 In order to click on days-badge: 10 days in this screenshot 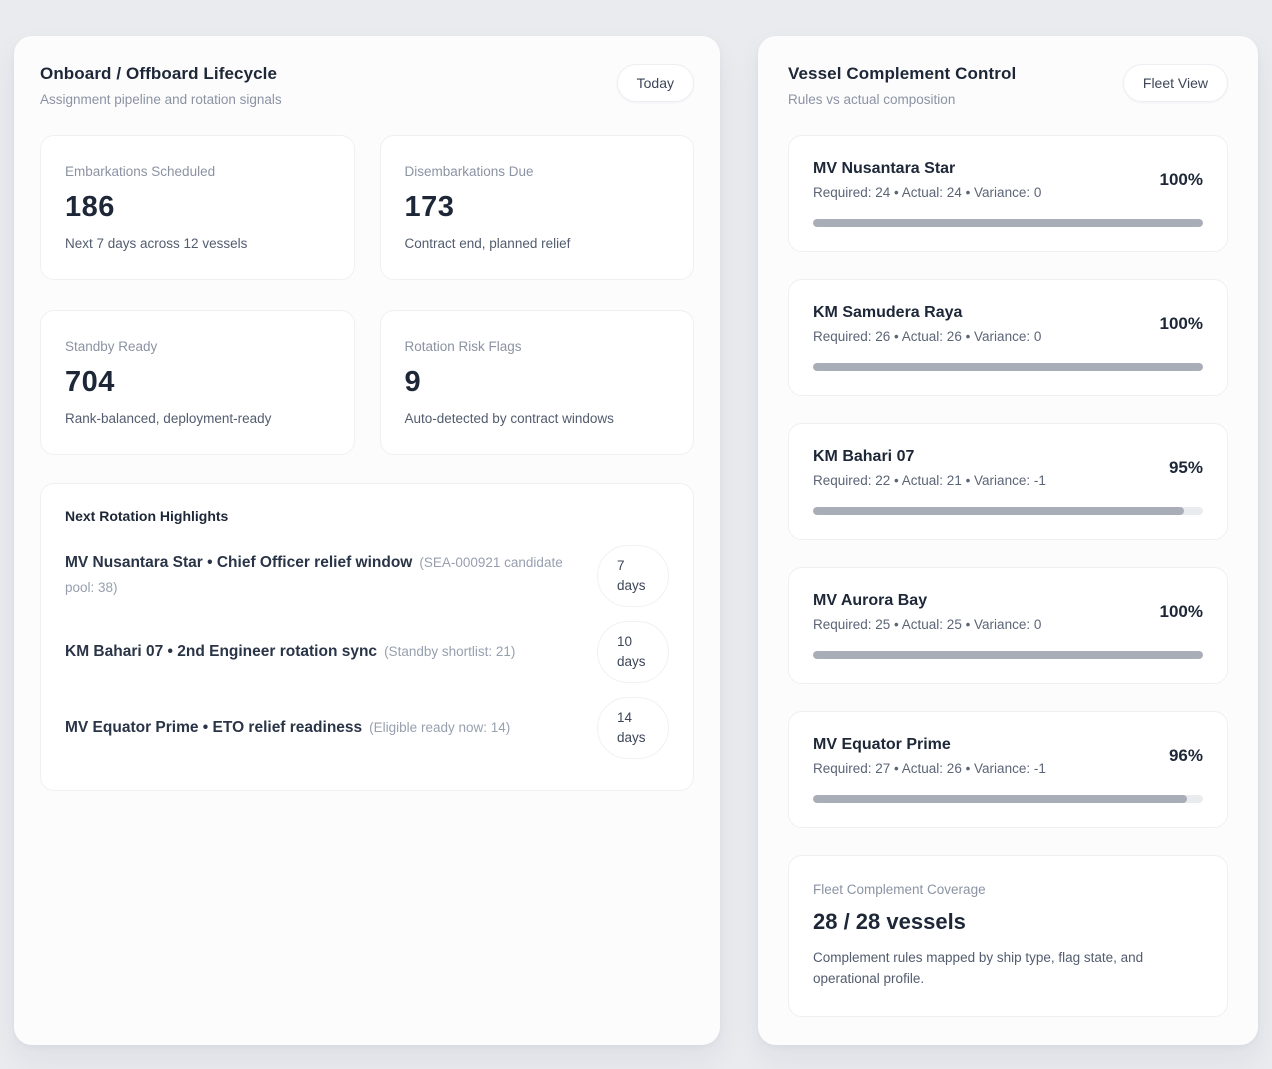, I will do `click(633, 652)`.